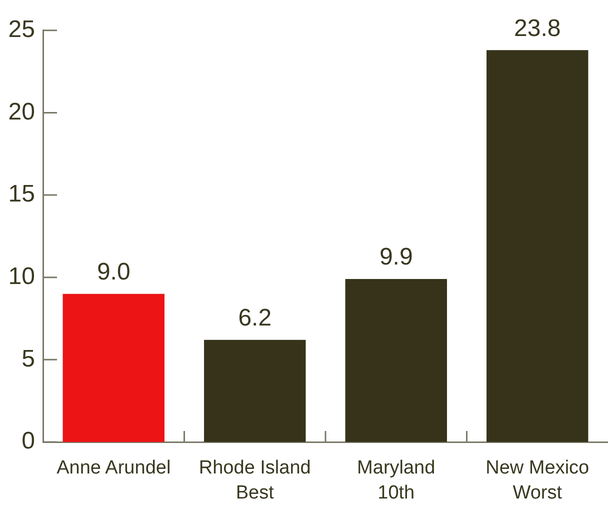 The height and width of the screenshot is (506, 608). I want to click on data-label: 6.2, so click(255, 318).